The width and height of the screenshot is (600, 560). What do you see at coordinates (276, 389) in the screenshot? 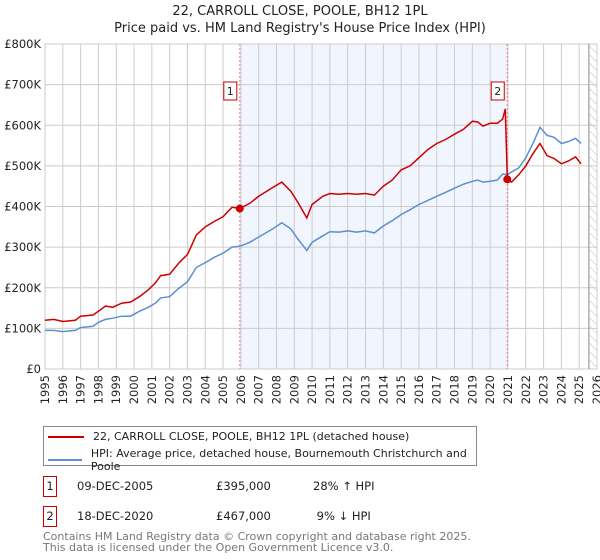
I see `x-tick-label: 2008` at bounding box center [276, 389].